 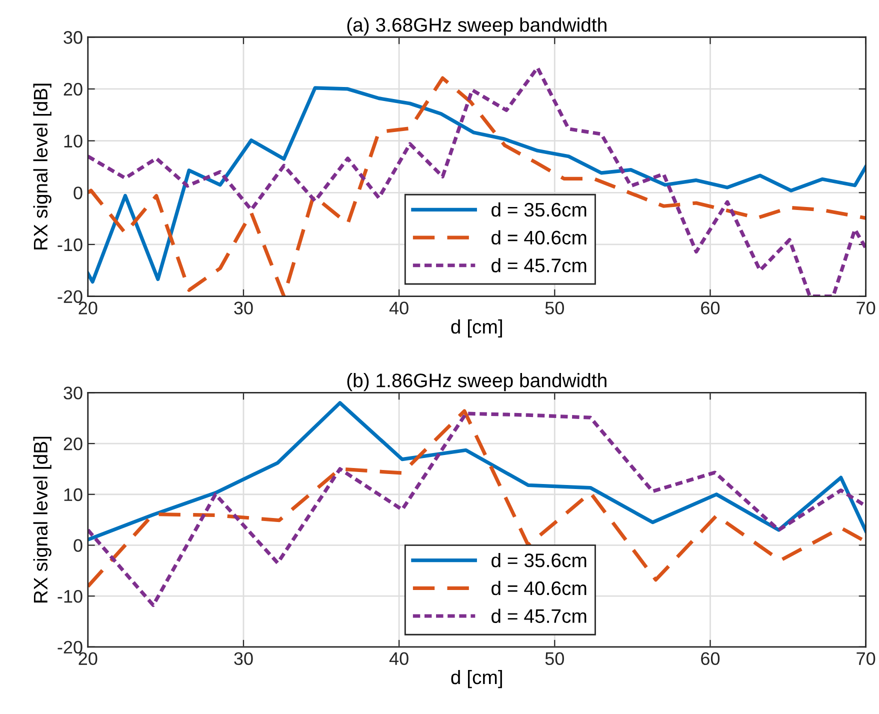 What do you see at coordinates (476, 26) in the screenshot?
I see `chart-title: (a) 3.68GHz sweep bandwidth` at bounding box center [476, 26].